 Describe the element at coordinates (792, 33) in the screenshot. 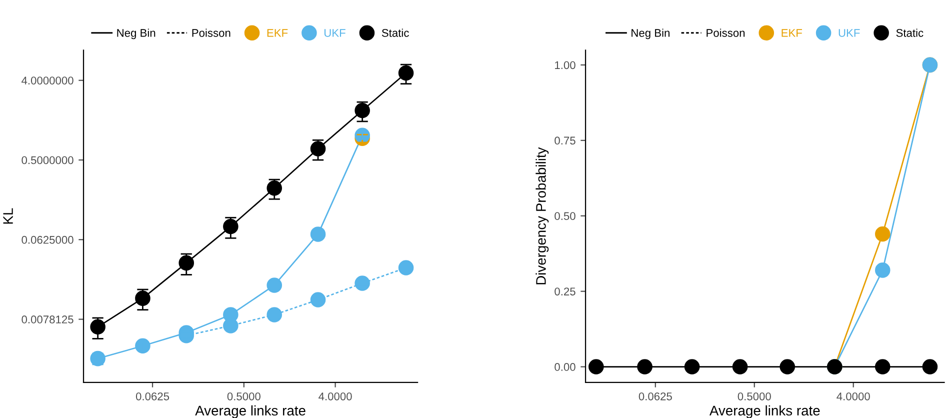

I see `text: EKF` at that location.